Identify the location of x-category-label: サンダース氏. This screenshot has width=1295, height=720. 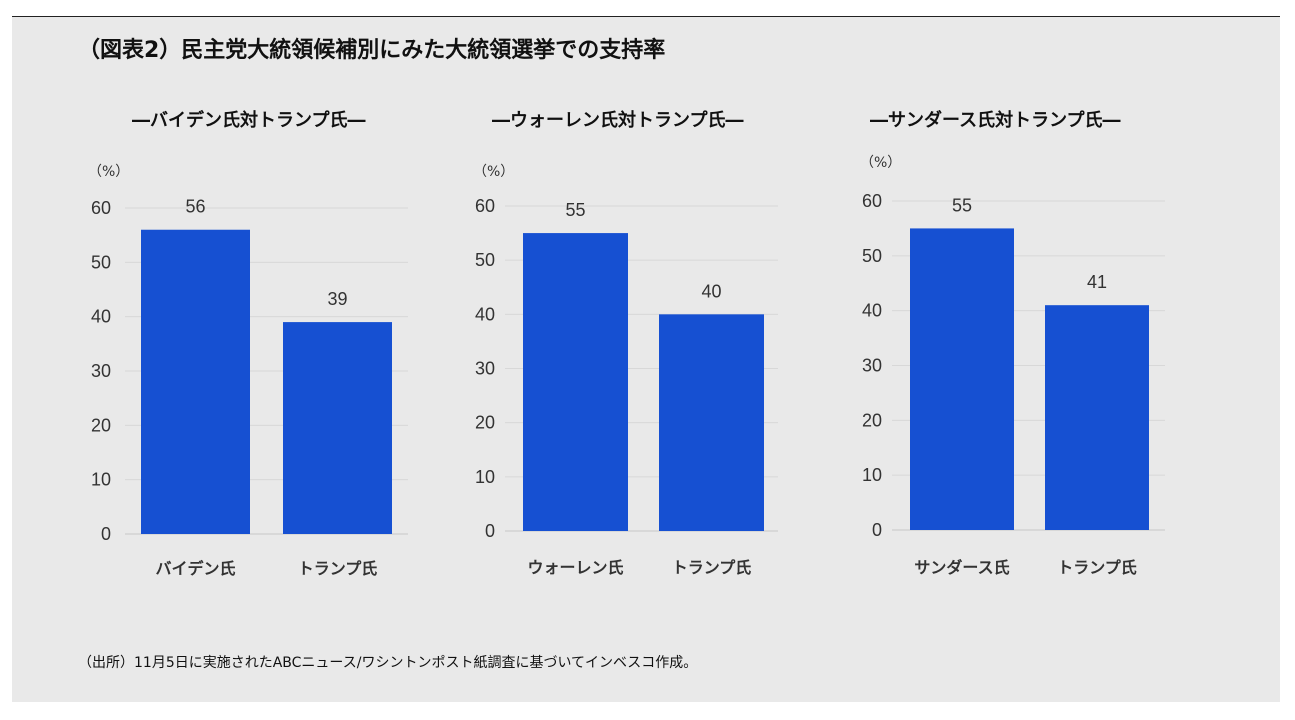
(961, 567).